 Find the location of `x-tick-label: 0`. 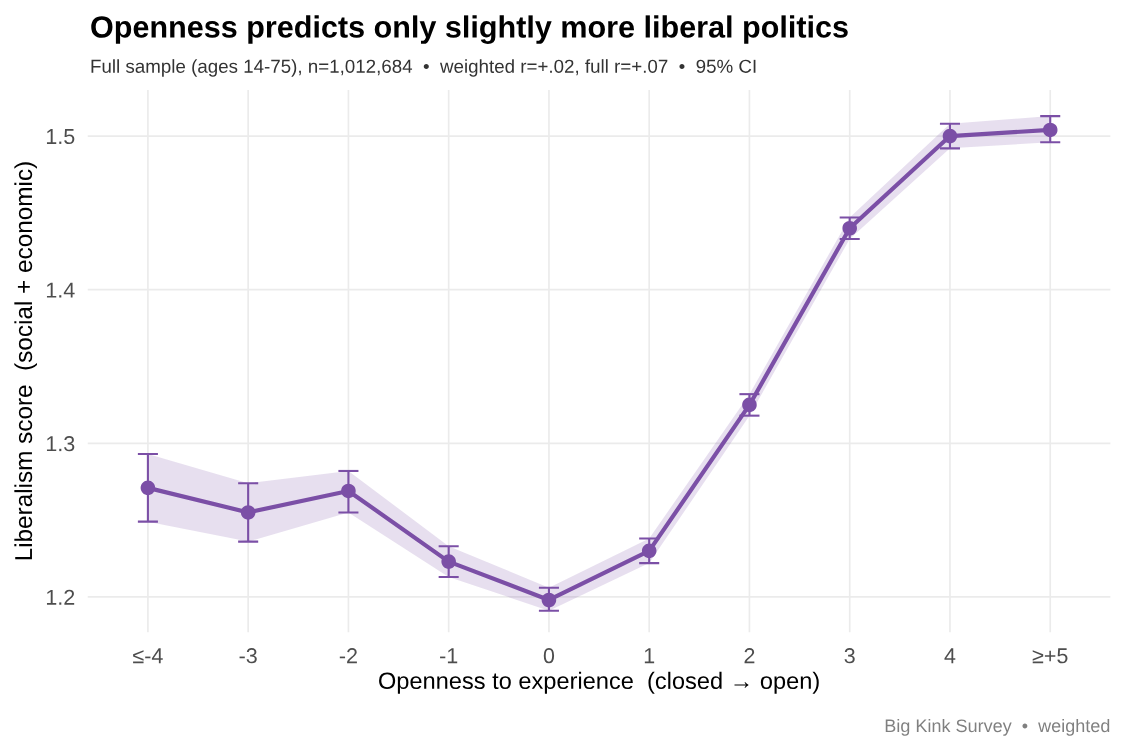

x-tick-label: 0 is located at coordinates (549, 656).